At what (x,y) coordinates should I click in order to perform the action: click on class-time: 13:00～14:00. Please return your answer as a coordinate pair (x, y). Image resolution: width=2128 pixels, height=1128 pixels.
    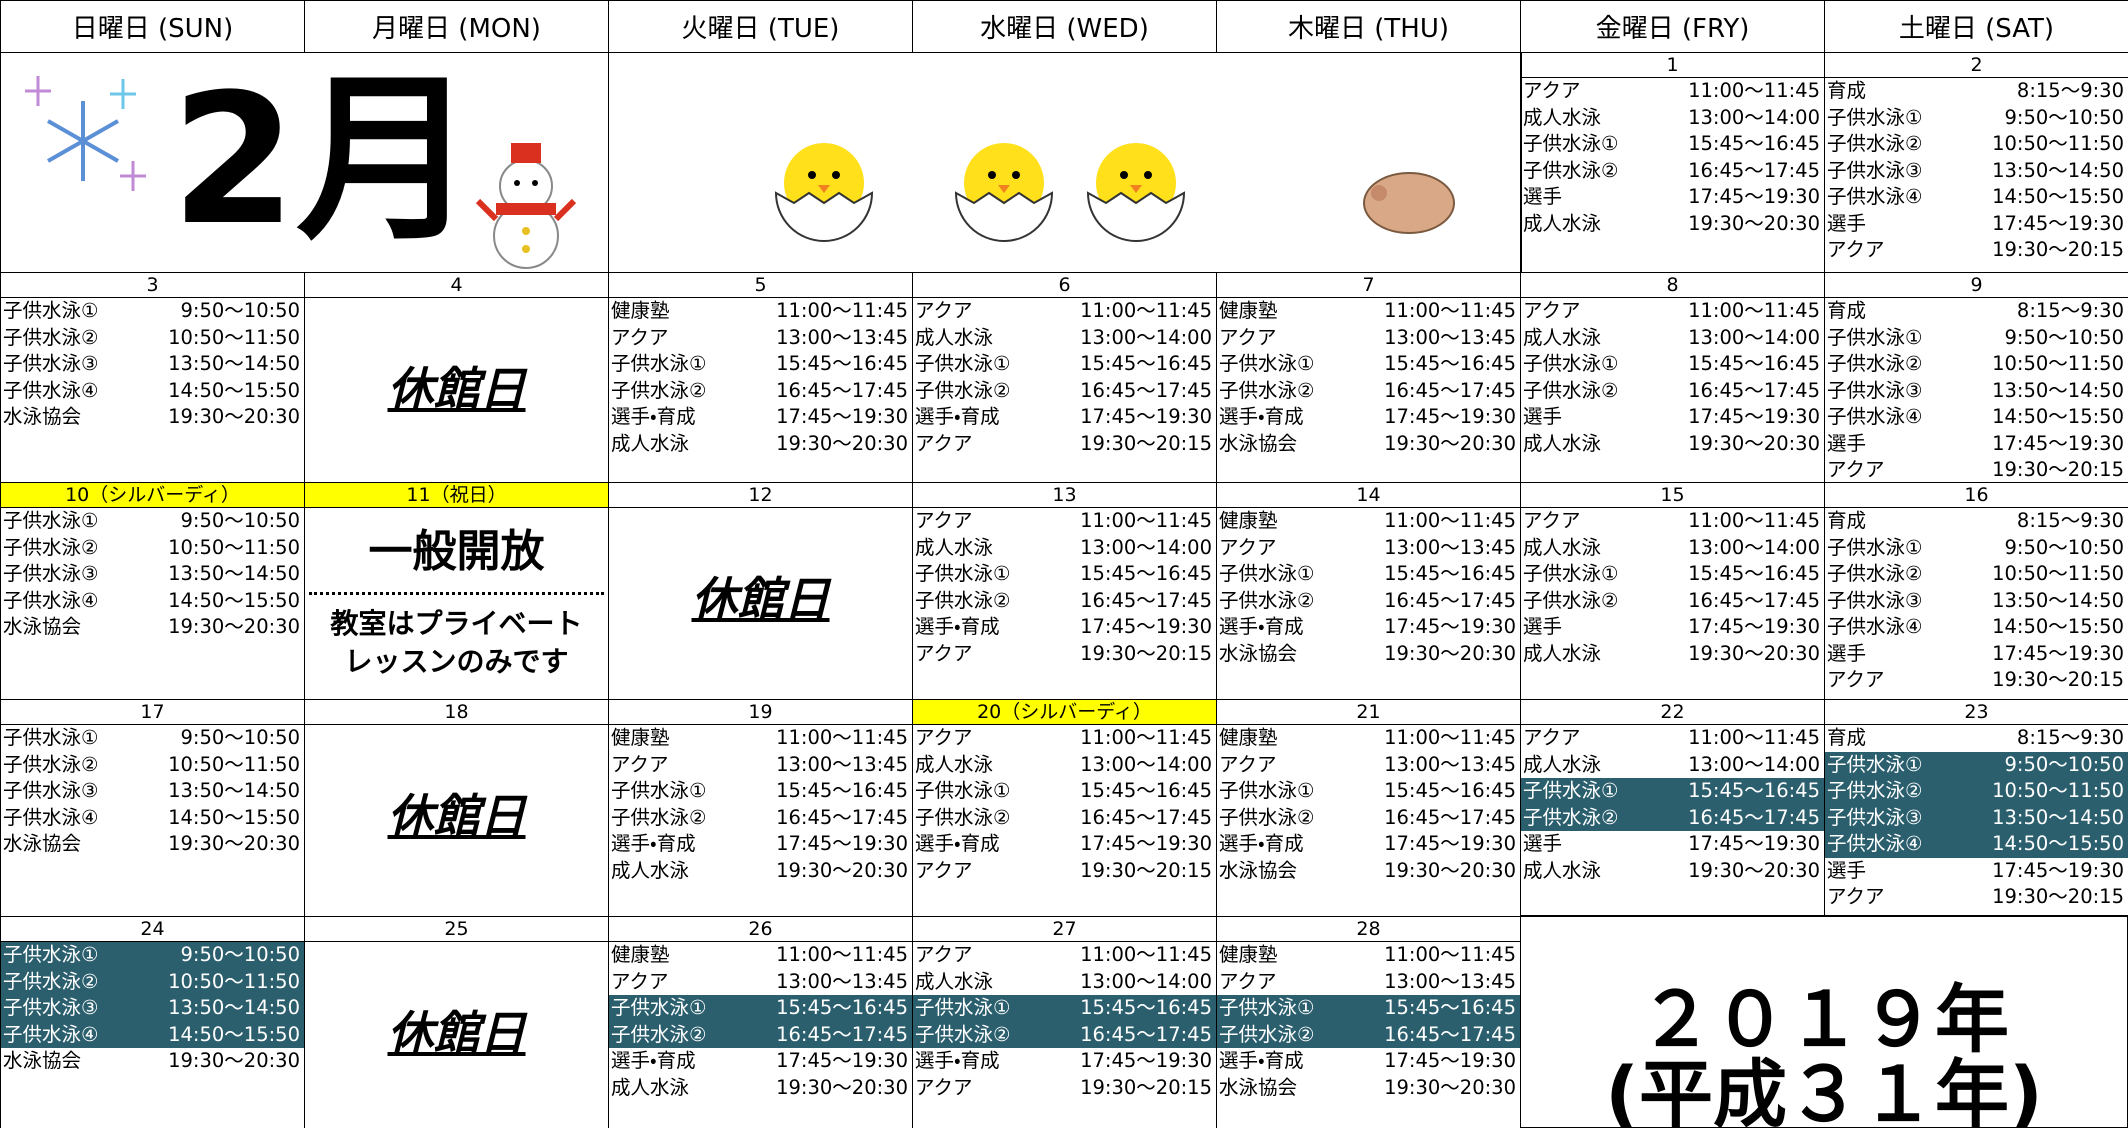
    Looking at the image, I should click on (1754, 547).